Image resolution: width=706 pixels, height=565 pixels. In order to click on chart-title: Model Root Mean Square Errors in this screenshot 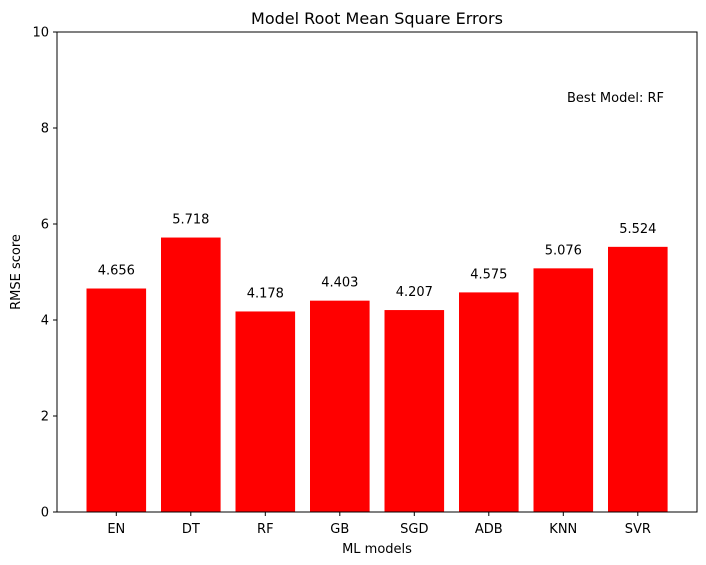, I will do `click(377, 18)`.